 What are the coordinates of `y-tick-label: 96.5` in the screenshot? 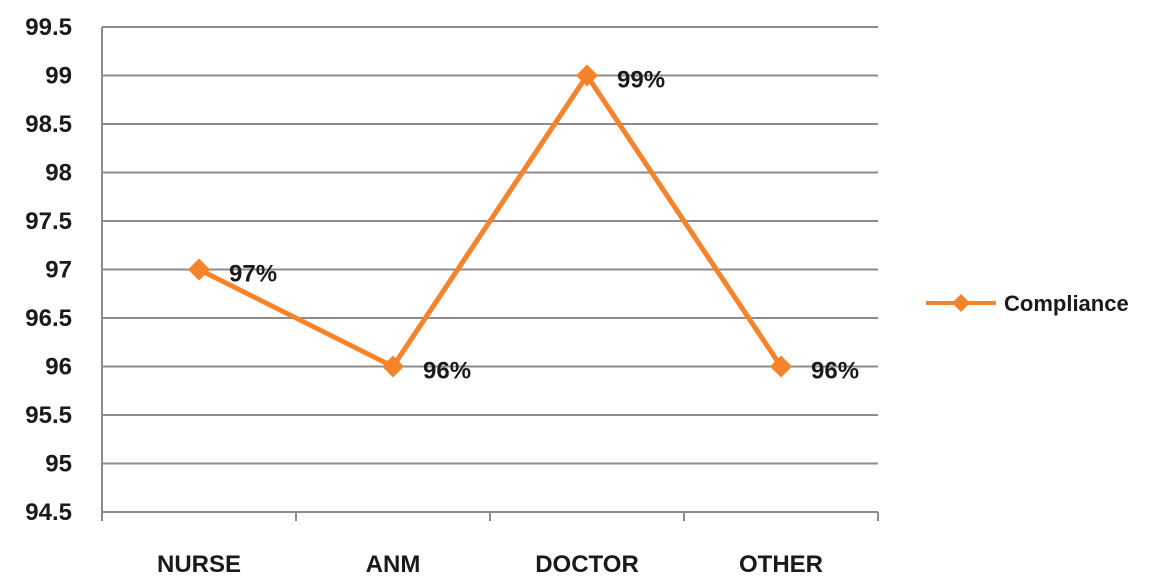 It's located at (48, 318).